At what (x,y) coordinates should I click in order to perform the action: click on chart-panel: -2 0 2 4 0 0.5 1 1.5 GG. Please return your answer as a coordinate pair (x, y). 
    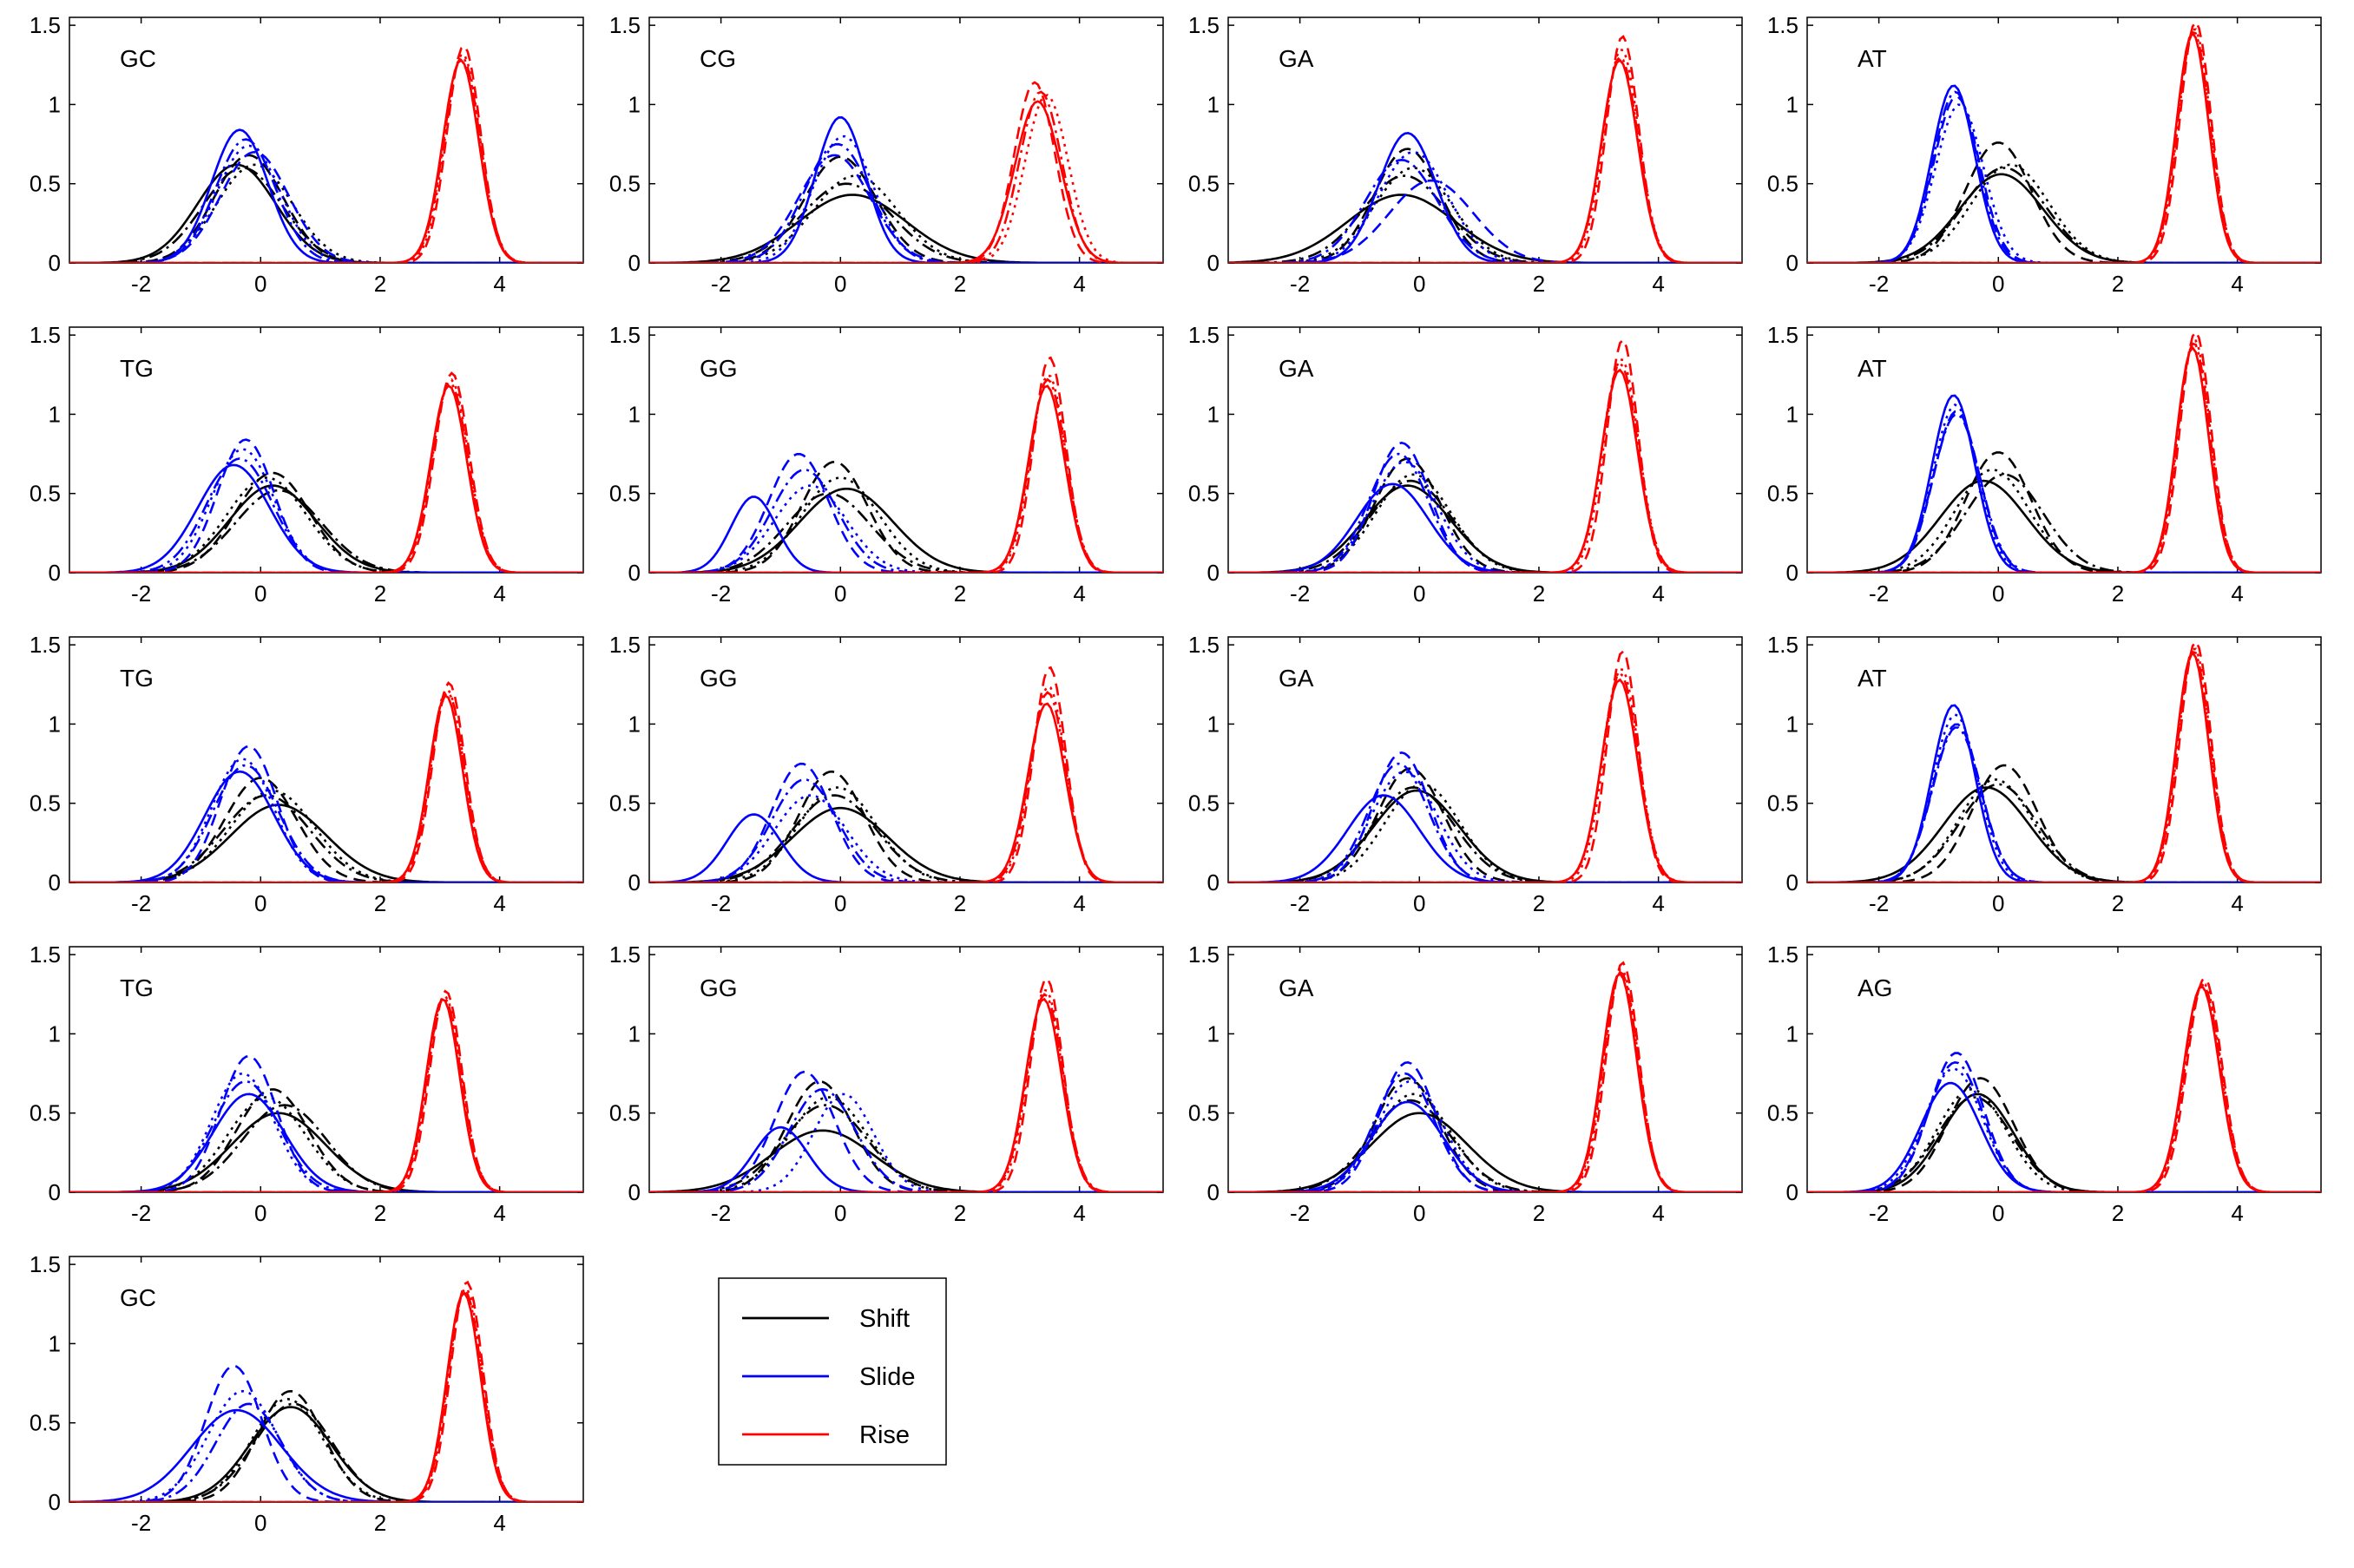
    Looking at the image, I should click on (887, 464).